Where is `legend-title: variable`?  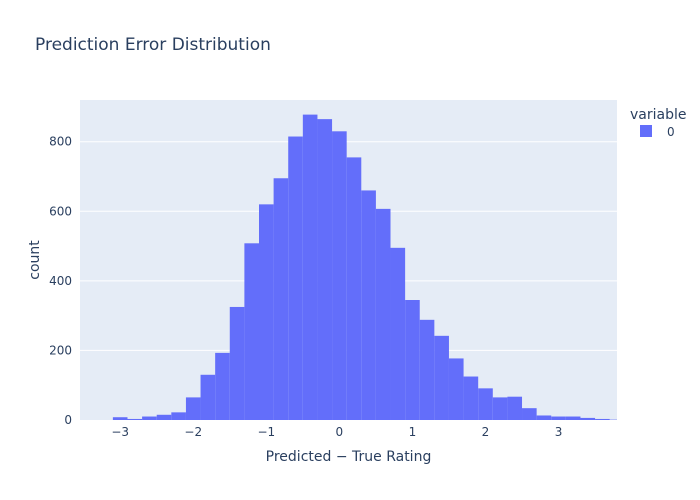 legend-title: variable is located at coordinates (658, 115).